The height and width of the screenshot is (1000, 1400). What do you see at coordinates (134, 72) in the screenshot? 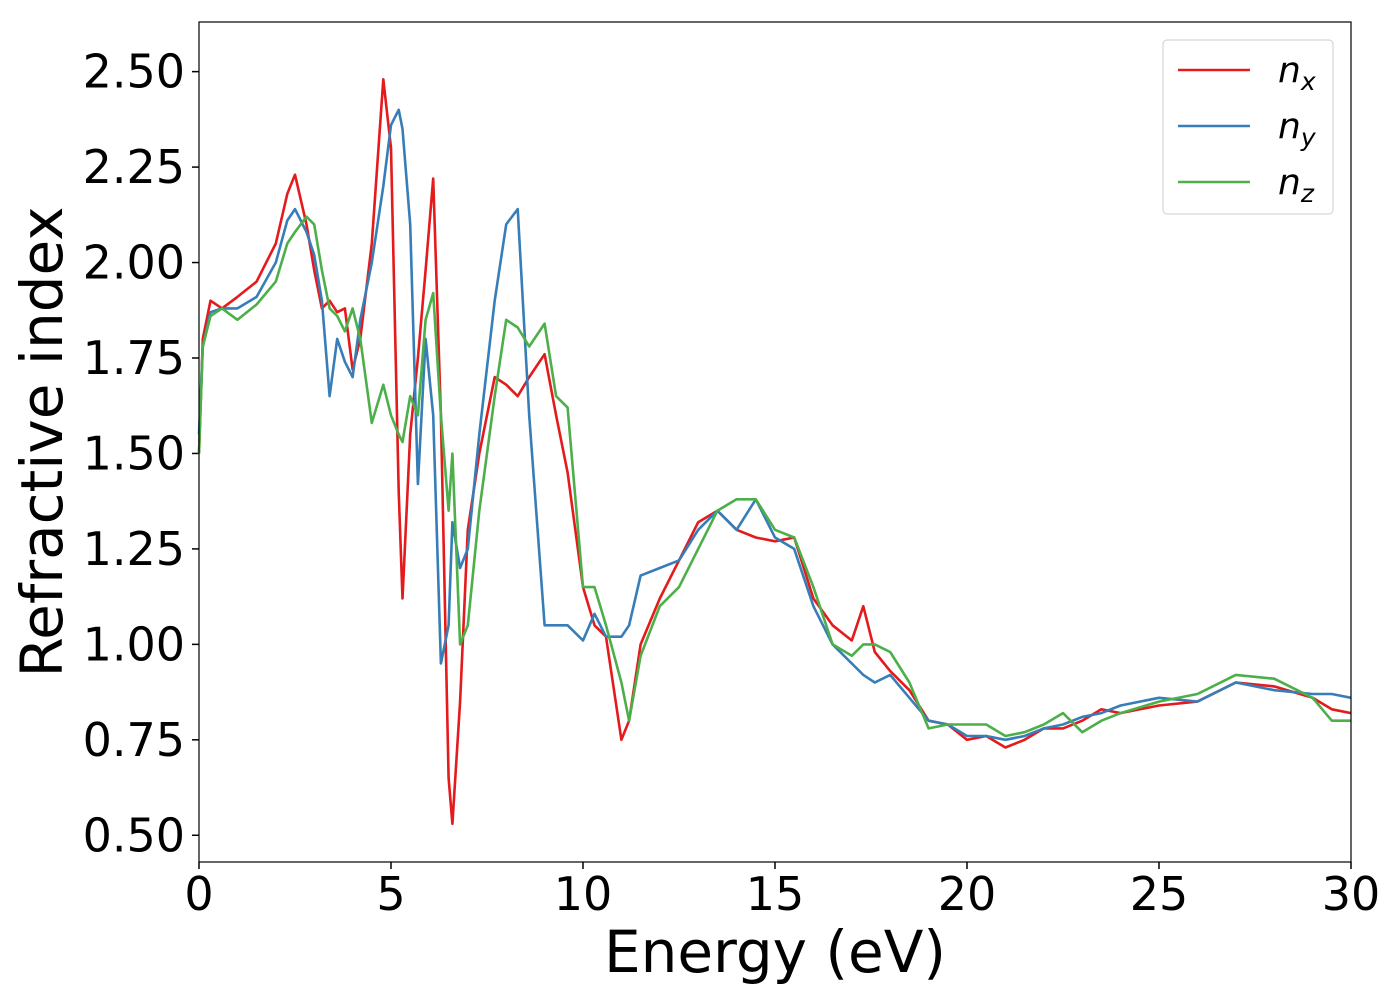
I see `y-tick-label: 2.50` at bounding box center [134, 72].